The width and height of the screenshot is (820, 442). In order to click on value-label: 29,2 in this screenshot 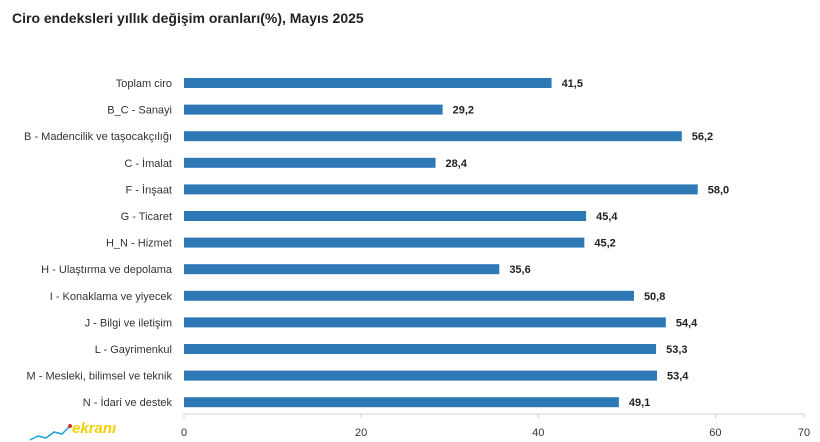, I will do `click(463, 111)`.